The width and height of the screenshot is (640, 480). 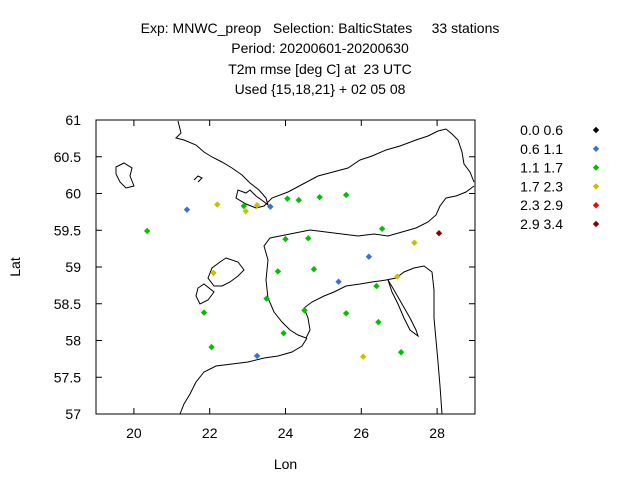 What do you see at coordinates (541, 149) in the screenshot?
I see `legend-label: 0.6 1.1` at bounding box center [541, 149].